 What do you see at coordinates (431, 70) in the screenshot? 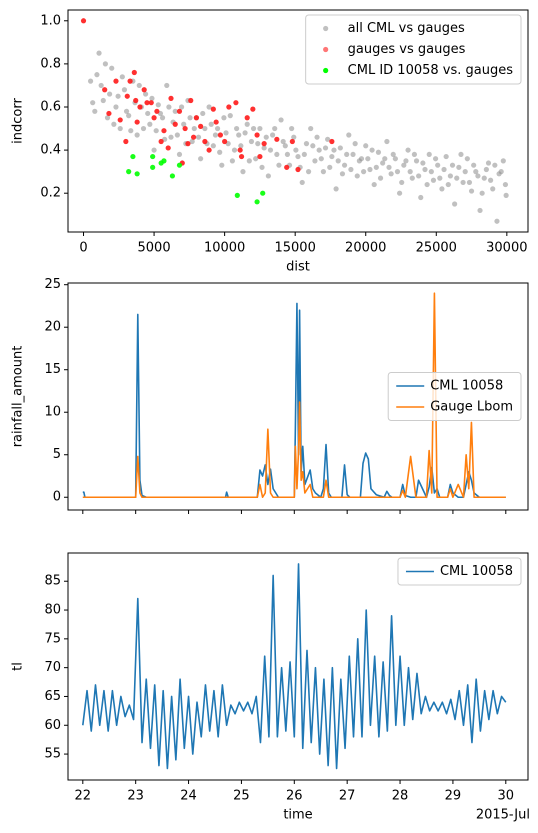
I see `legend-label: CML ID 10058 vs. gauges` at bounding box center [431, 70].